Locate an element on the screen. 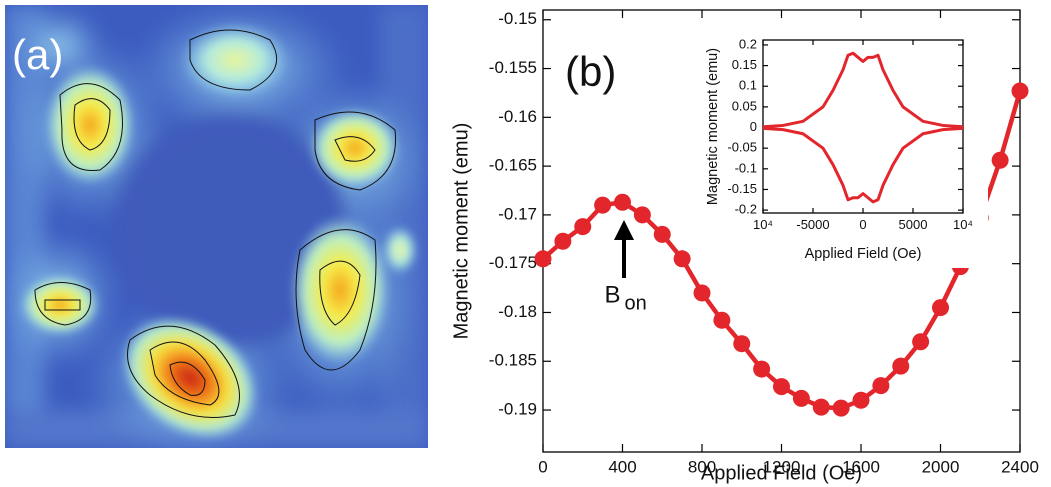 The height and width of the screenshot is (487, 1051). y-tick-label: 0.05 is located at coordinates (744, 105).